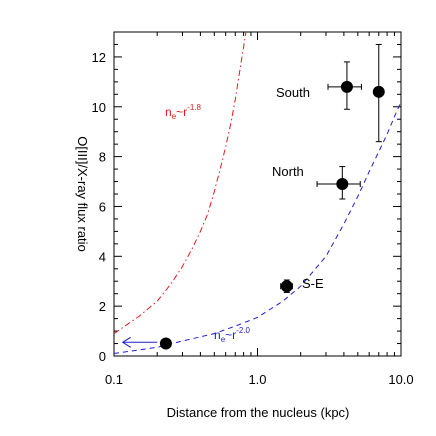 This screenshot has height=436, width=436. What do you see at coordinates (102, 206) in the screenshot?
I see `y-tick-label: 6` at bounding box center [102, 206].